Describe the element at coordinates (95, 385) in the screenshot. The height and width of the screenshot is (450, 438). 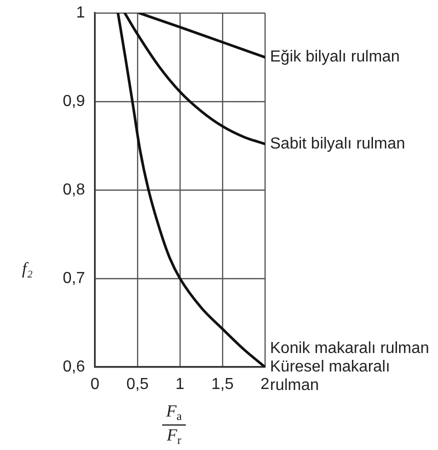
I see `x-tick-label: 0` at that location.